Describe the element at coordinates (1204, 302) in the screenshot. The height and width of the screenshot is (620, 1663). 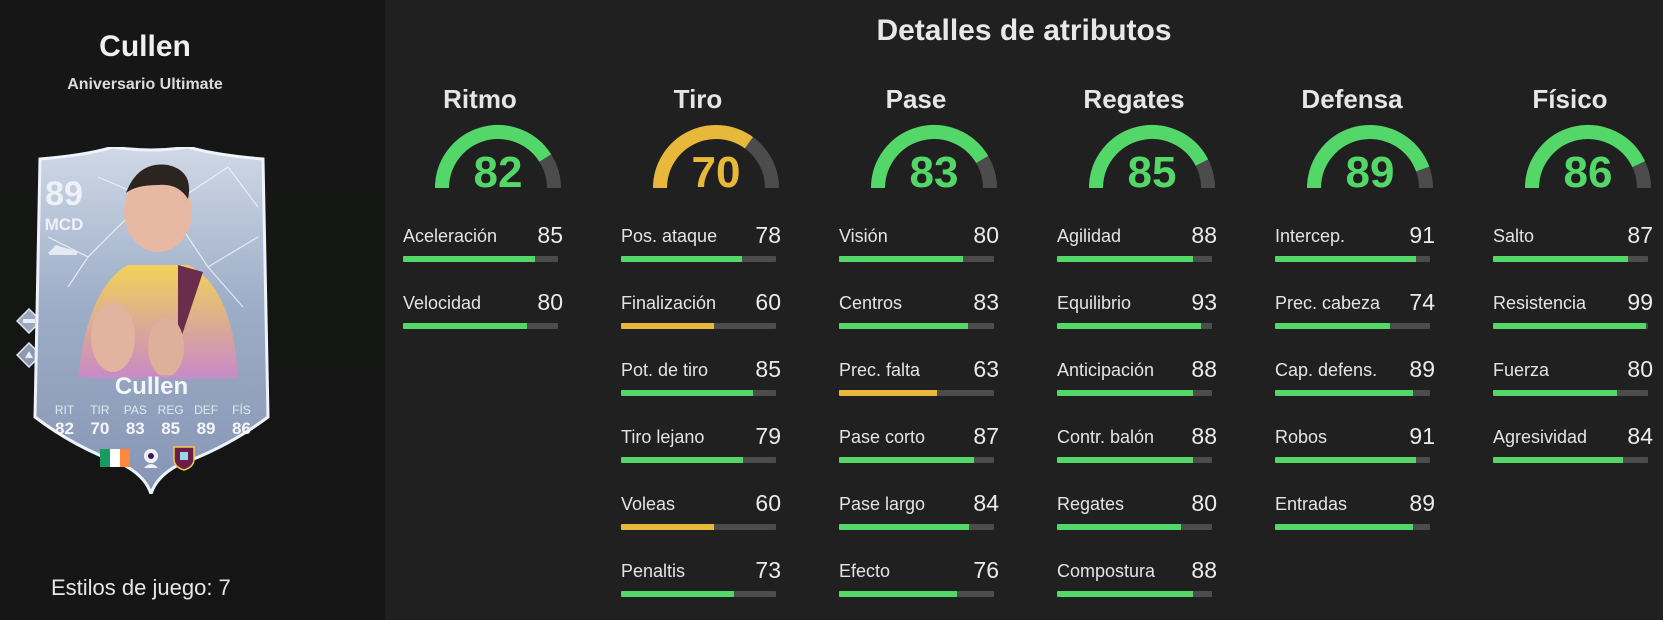
I see `stat-value: 93` at that location.